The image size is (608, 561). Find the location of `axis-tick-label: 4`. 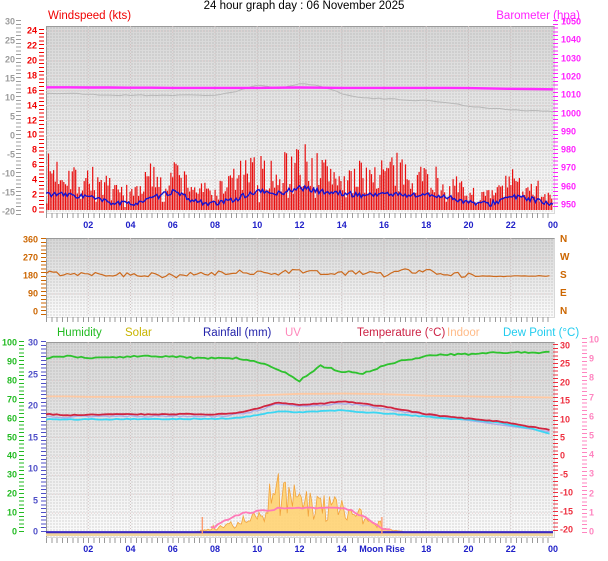

axis-tick-label: 4 is located at coordinates (592, 454).